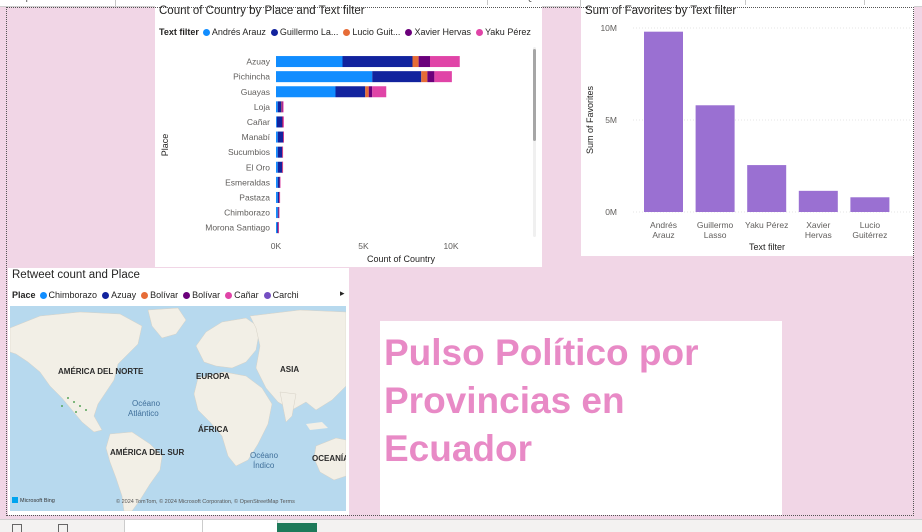  I want to click on ribbon-data: Data, so click(300, 1).